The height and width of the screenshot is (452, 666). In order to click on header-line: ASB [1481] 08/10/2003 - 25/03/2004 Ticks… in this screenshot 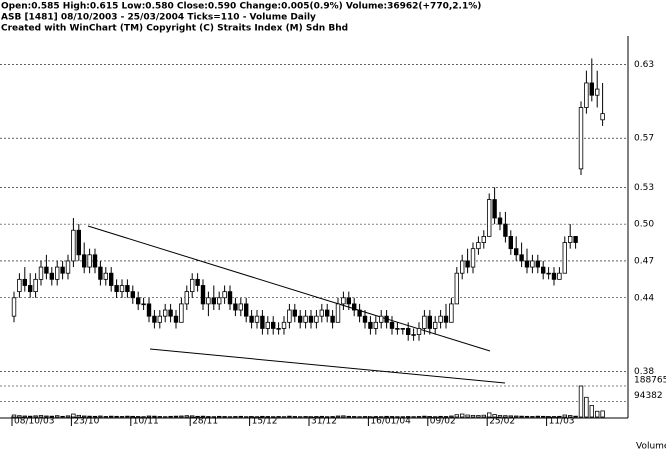, I will do `click(158, 18)`.